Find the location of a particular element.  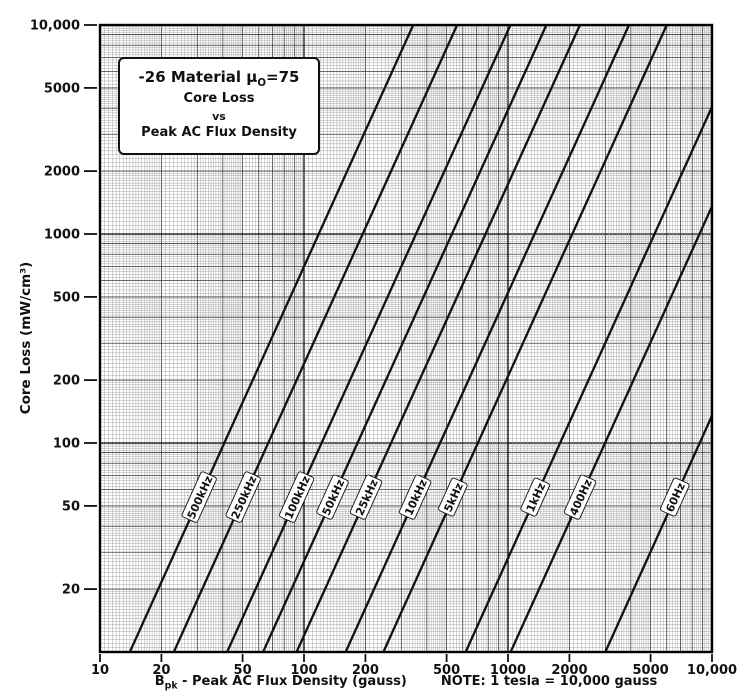

x-axis-title-text: - Peak AC Flux Density (gauss) is located at coordinates (292, 681).